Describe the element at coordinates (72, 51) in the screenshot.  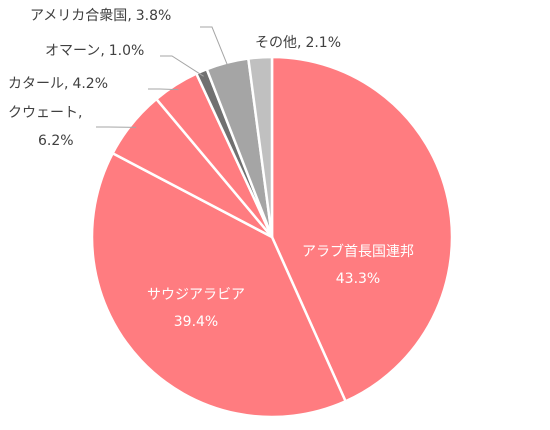
I see `category-name: オマーン` at that location.